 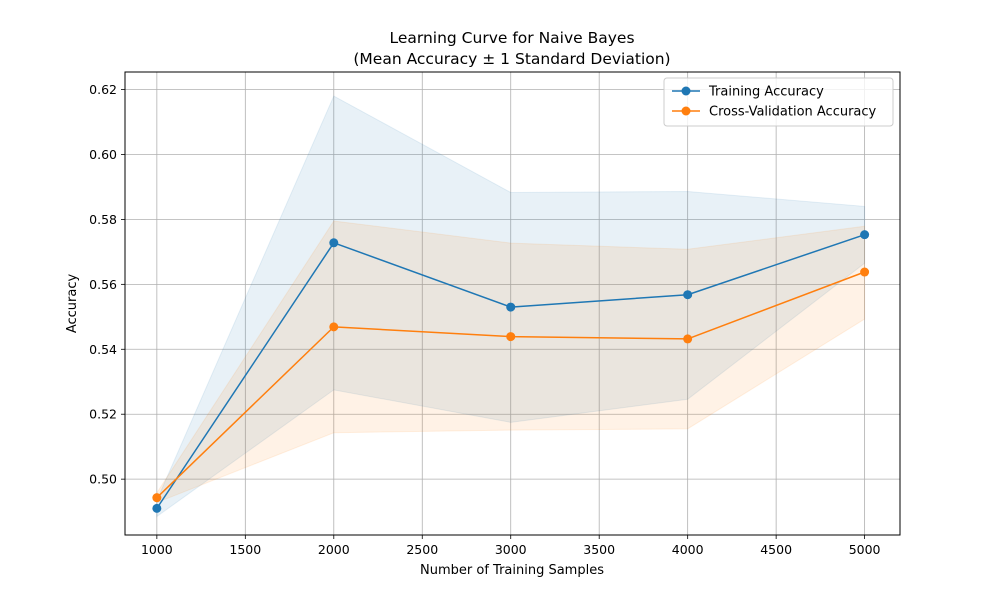 What do you see at coordinates (766, 92) in the screenshot?
I see `legend-label-training: Training Accuracy` at bounding box center [766, 92].